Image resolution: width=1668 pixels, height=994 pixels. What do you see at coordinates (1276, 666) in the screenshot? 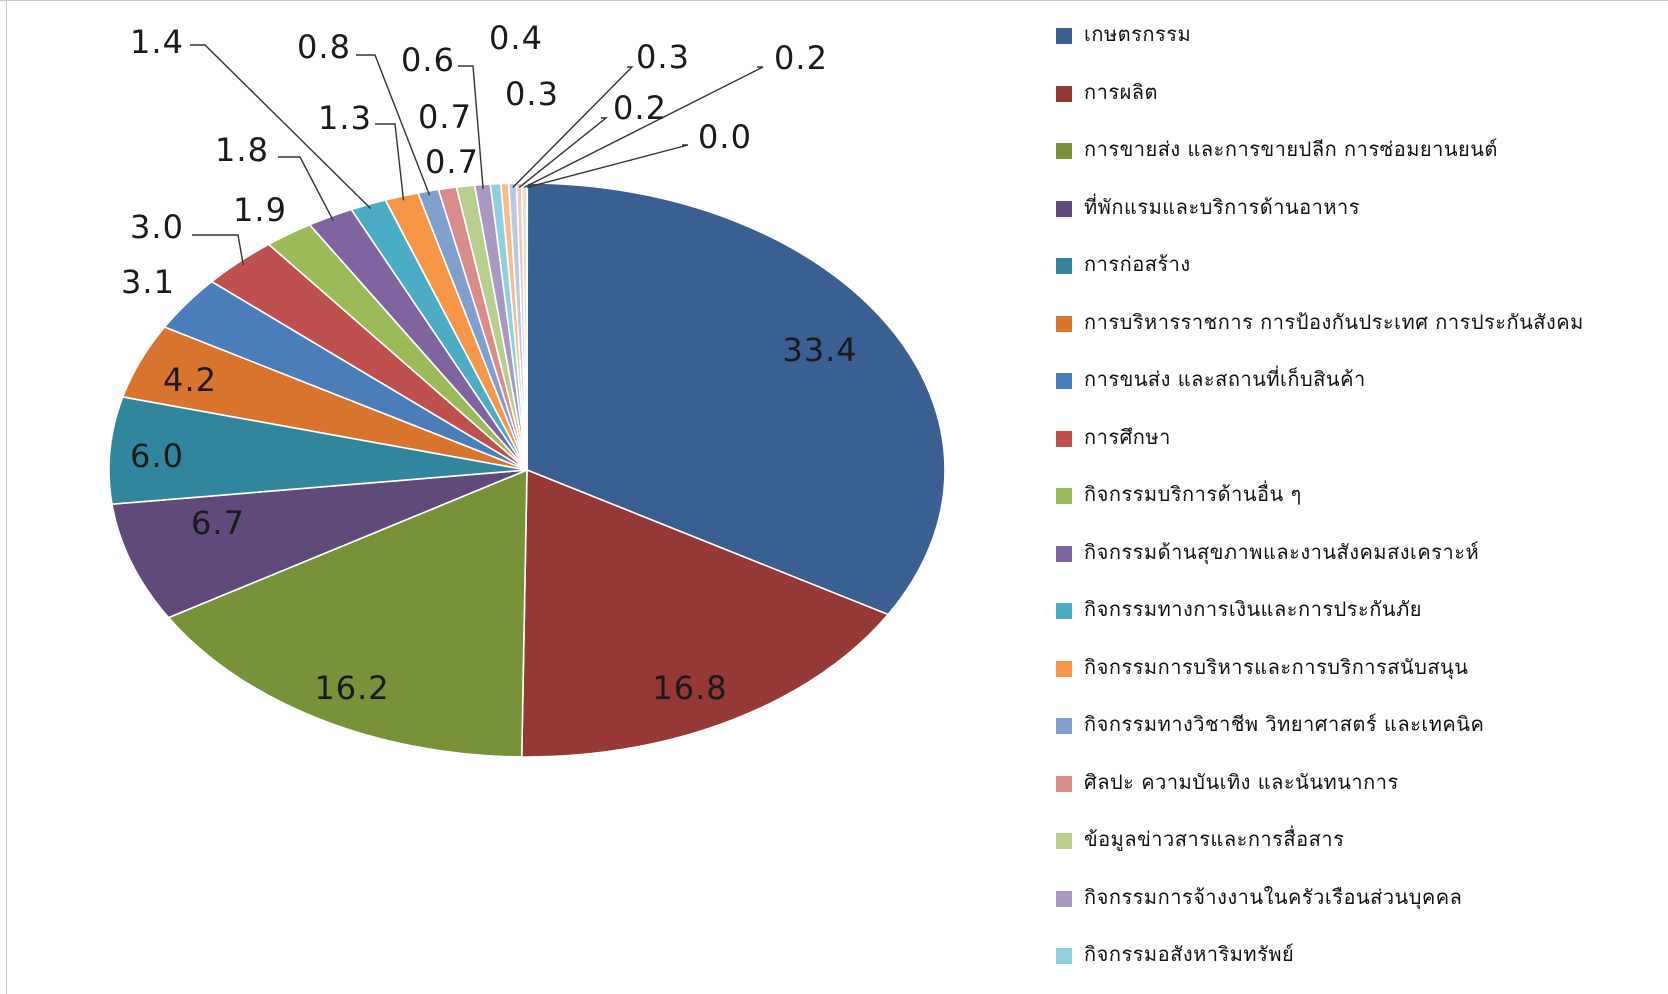
I see `legend-label: กิจกรรมการบริหารและการบริการสนับสนุน` at bounding box center [1276, 666].